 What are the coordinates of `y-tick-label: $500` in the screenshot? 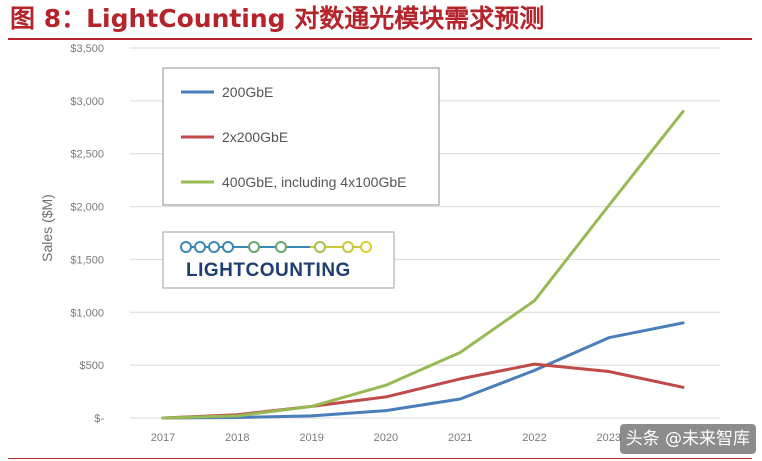 It's located at (92, 366).